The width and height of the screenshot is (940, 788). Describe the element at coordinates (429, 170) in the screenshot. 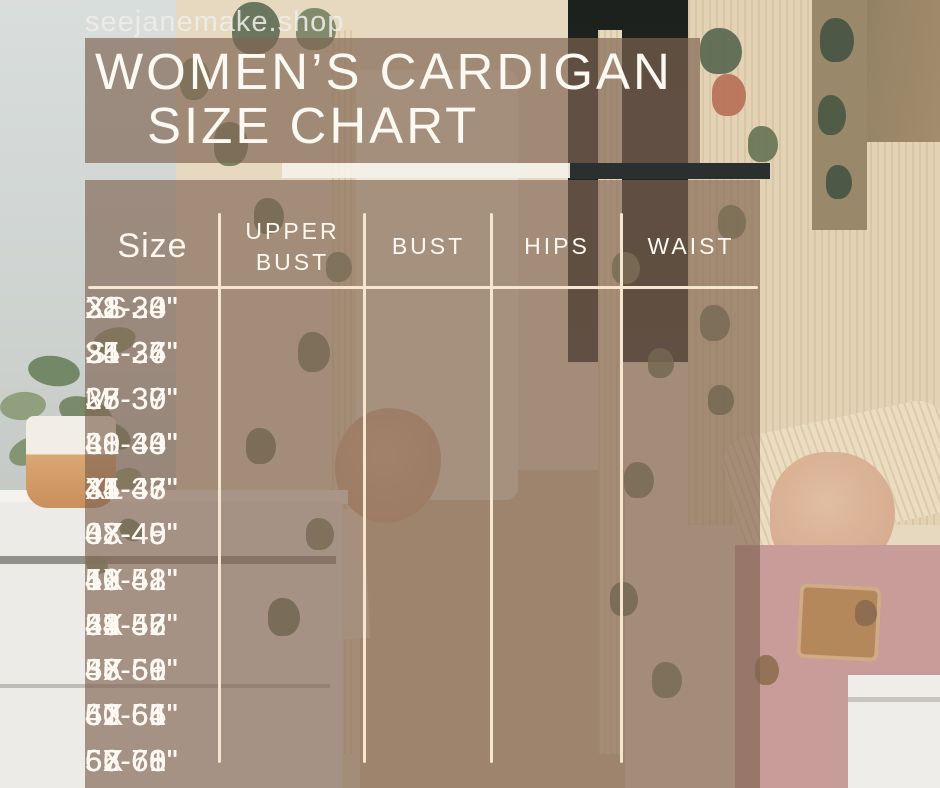

I see `shelf-highlight` at that location.